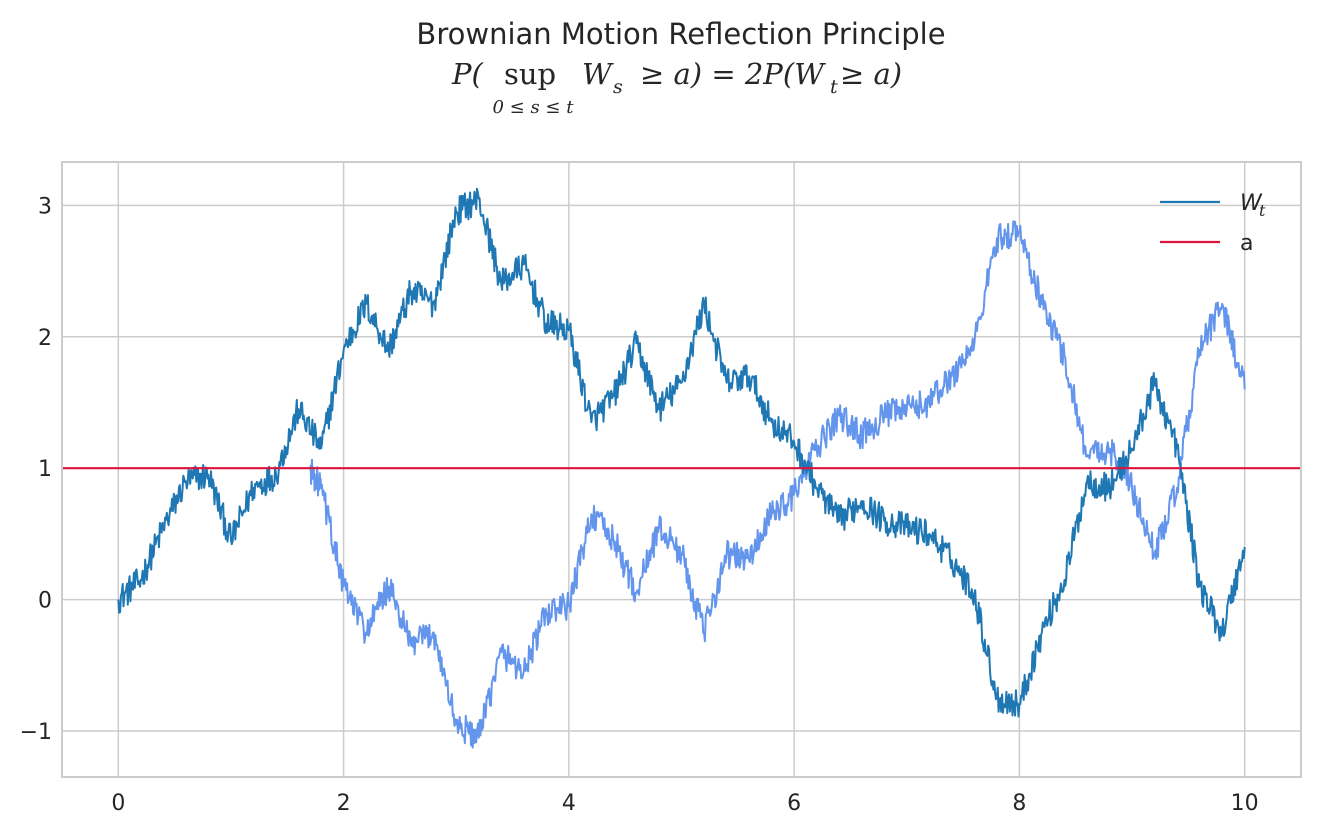 The image size is (1321, 834). I want to click on y-tick-label: −1, so click(36, 732).